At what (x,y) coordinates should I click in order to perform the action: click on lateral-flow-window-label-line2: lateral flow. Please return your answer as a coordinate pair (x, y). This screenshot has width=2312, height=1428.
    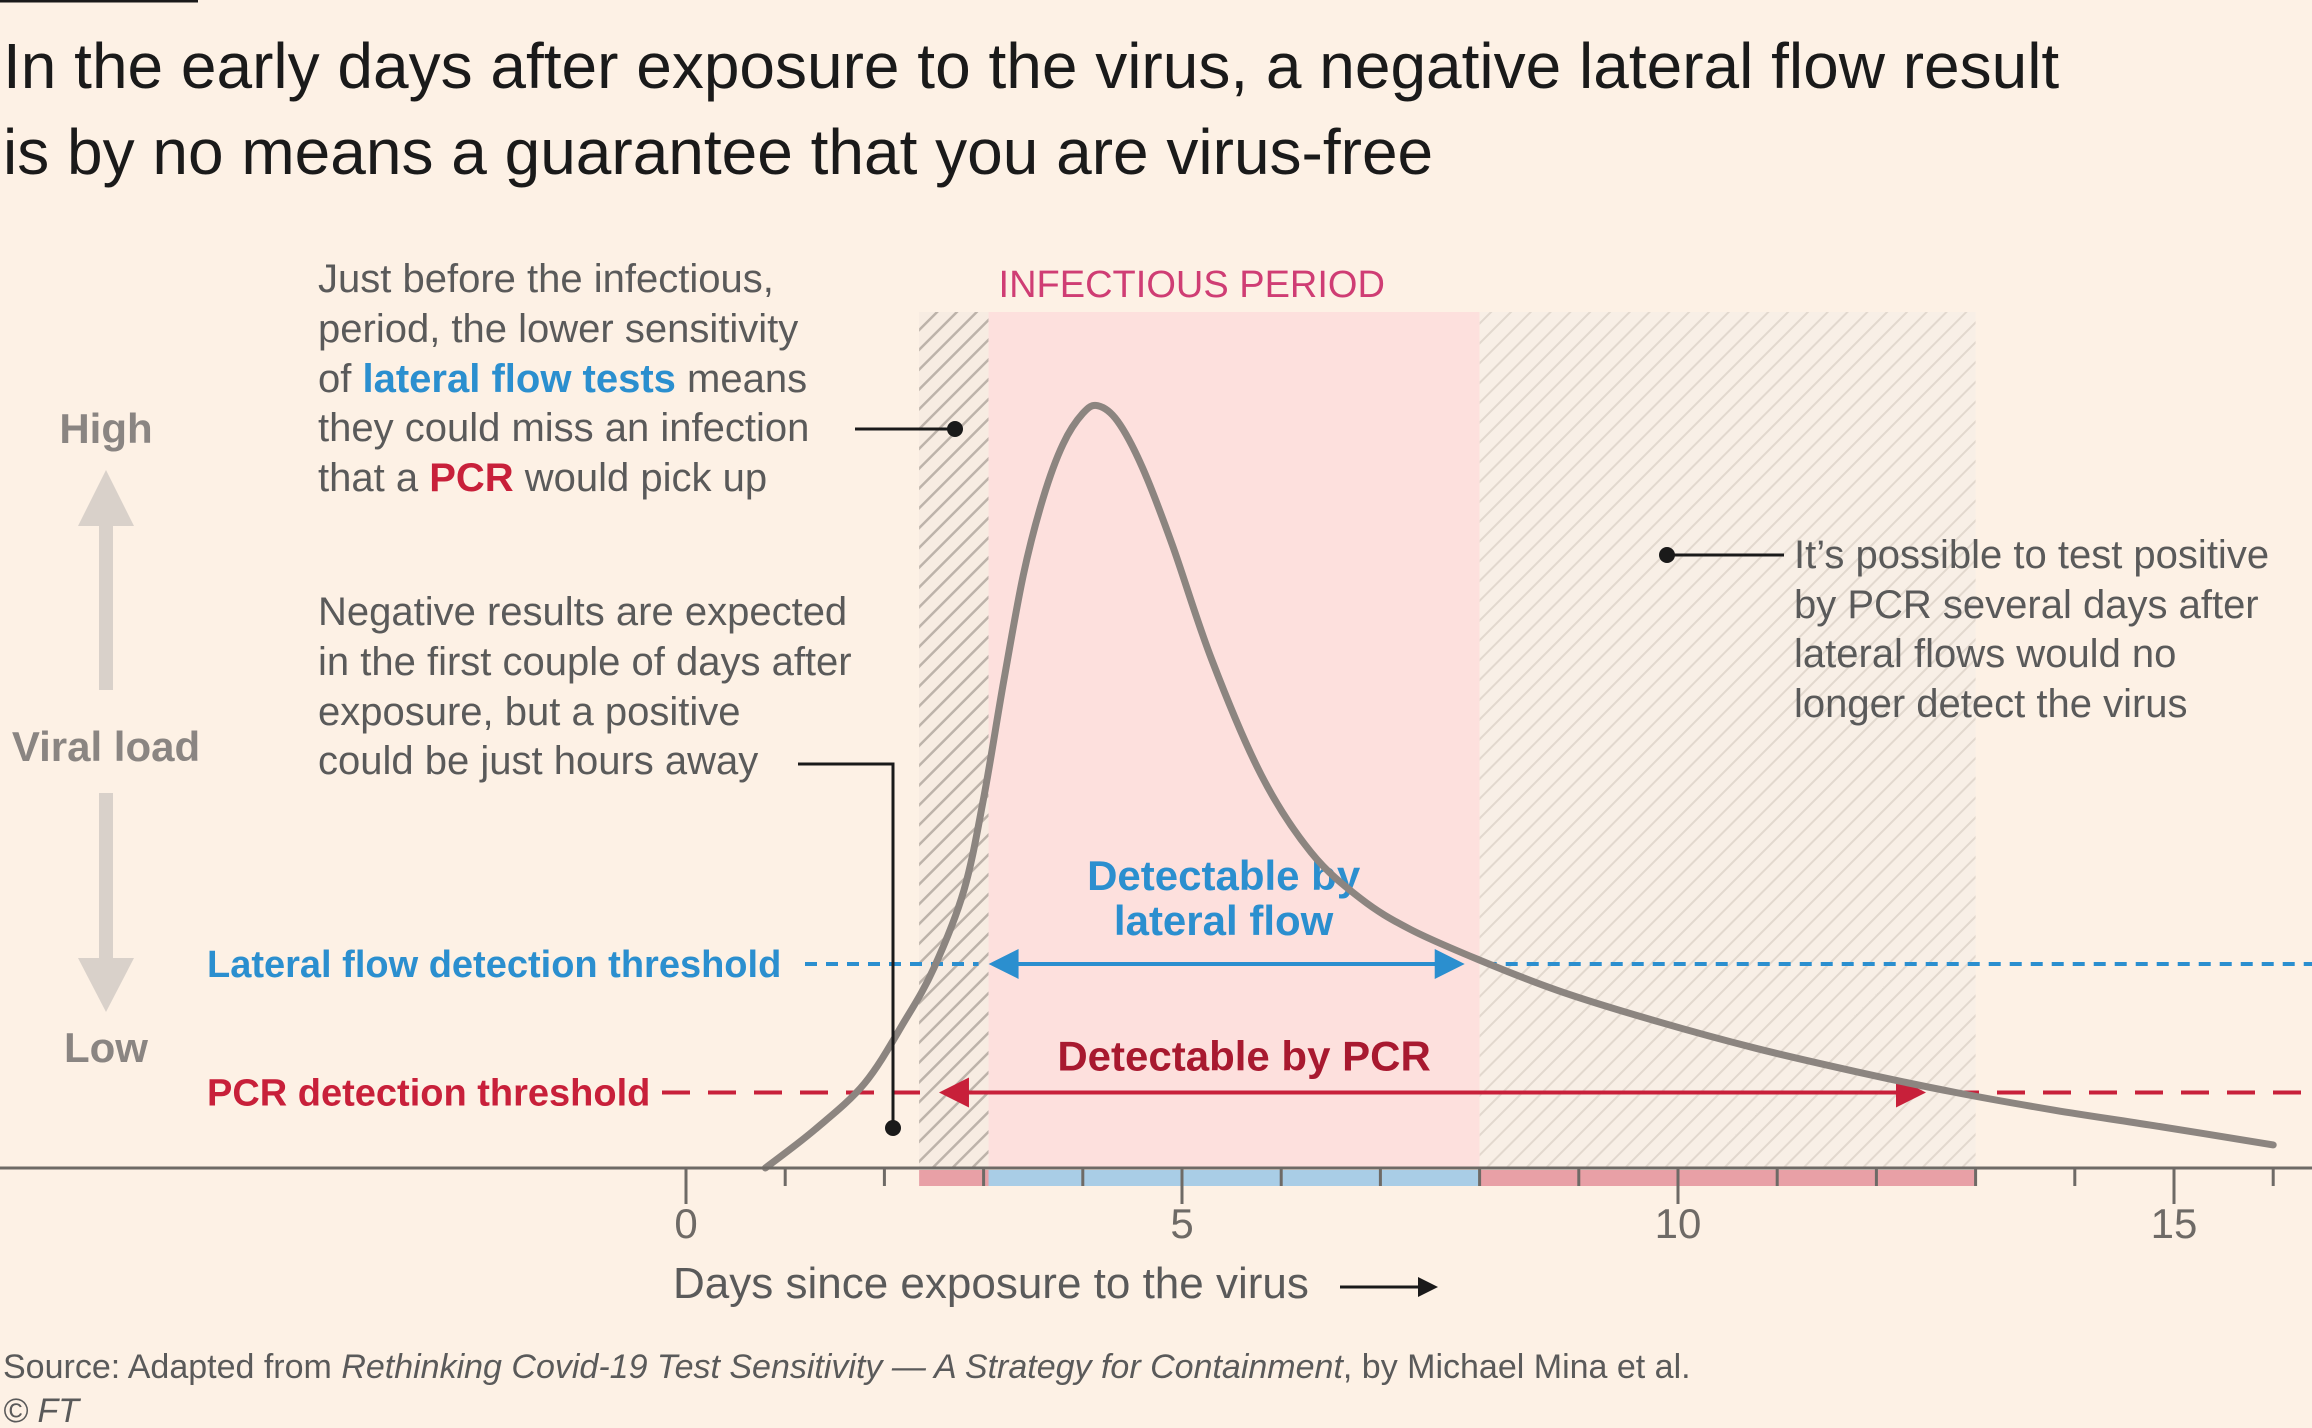
    Looking at the image, I should click on (1224, 920).